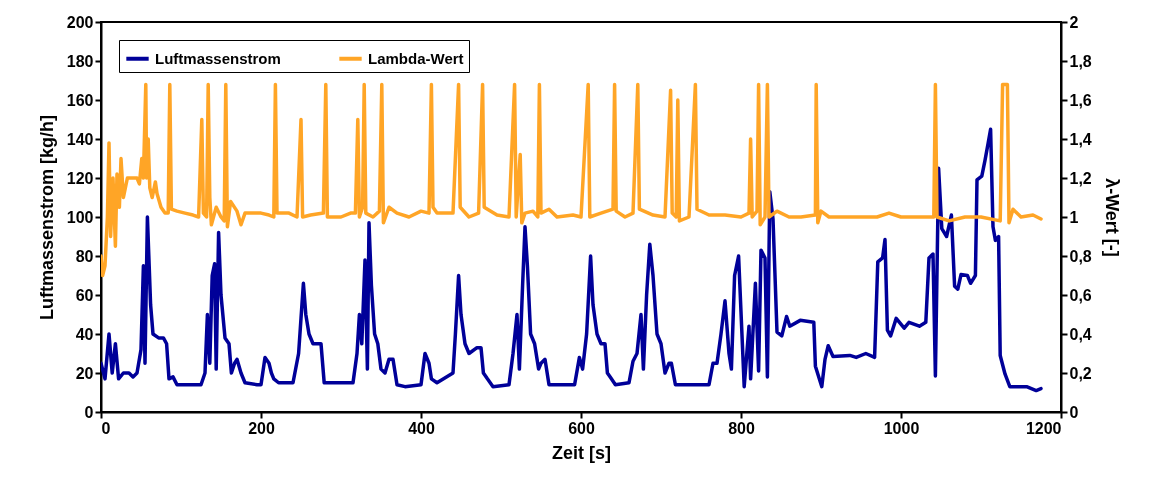  Describe the element at coordinates (741, 428) in the screenshot. I see `x-tick-label: 800` at that location.